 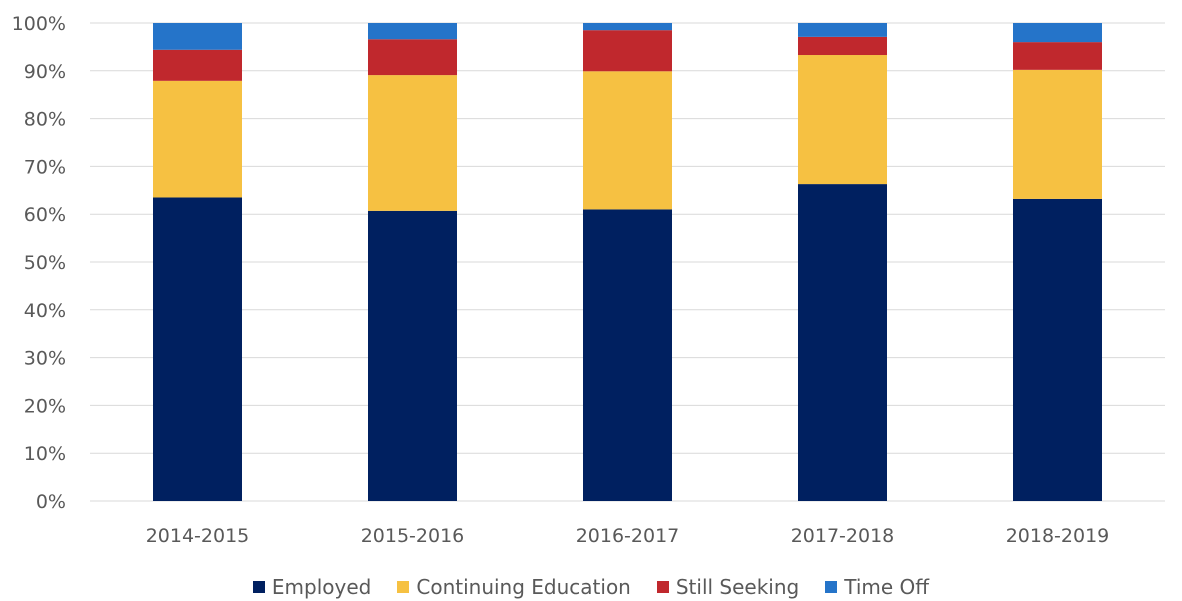 I want to click on y-tick-label: 60%, so click(x=45, y=215).